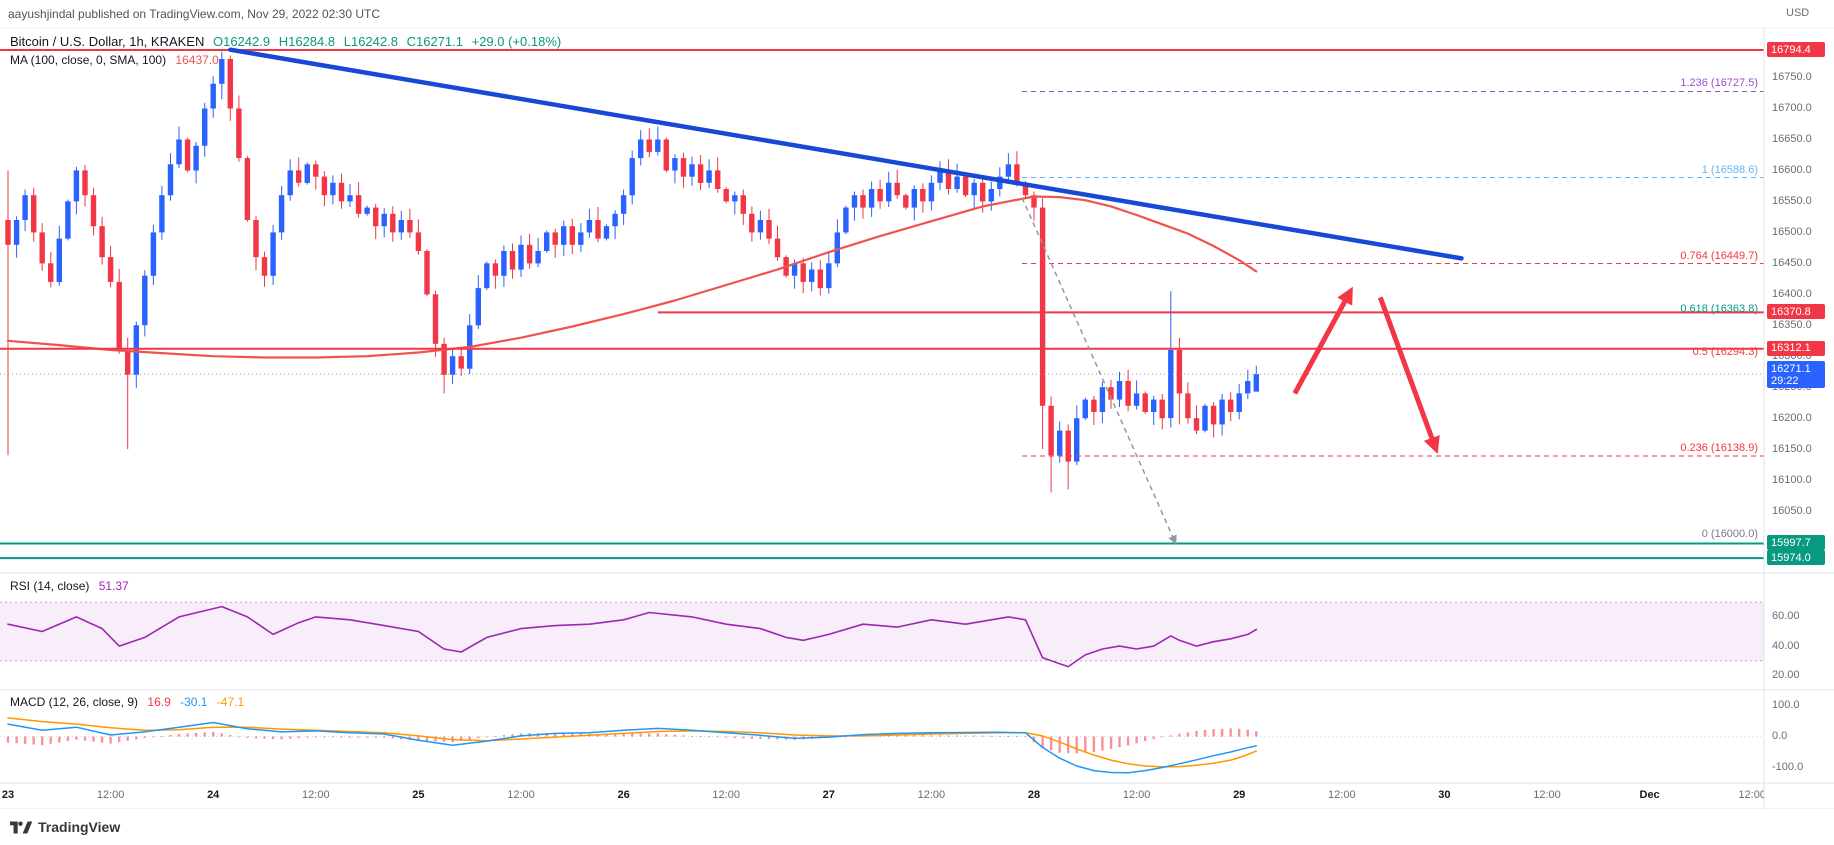 This screenshot has width=1834, height=845. I want to click on price-tick-label: 16750.0, so click(1792, 77).